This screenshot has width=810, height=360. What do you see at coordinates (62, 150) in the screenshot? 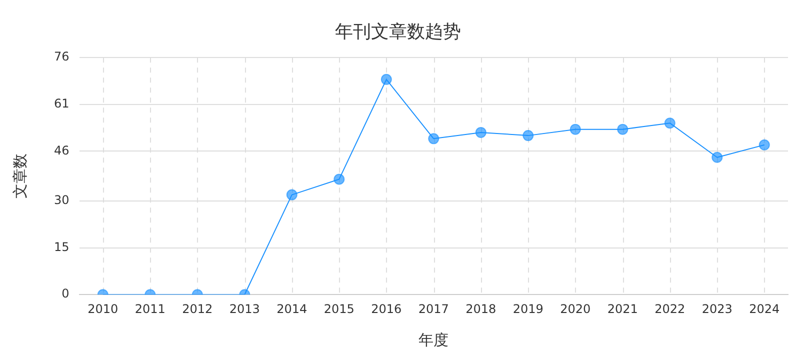
I see `y-tick-label: 46` at bounding box center [62, 150].